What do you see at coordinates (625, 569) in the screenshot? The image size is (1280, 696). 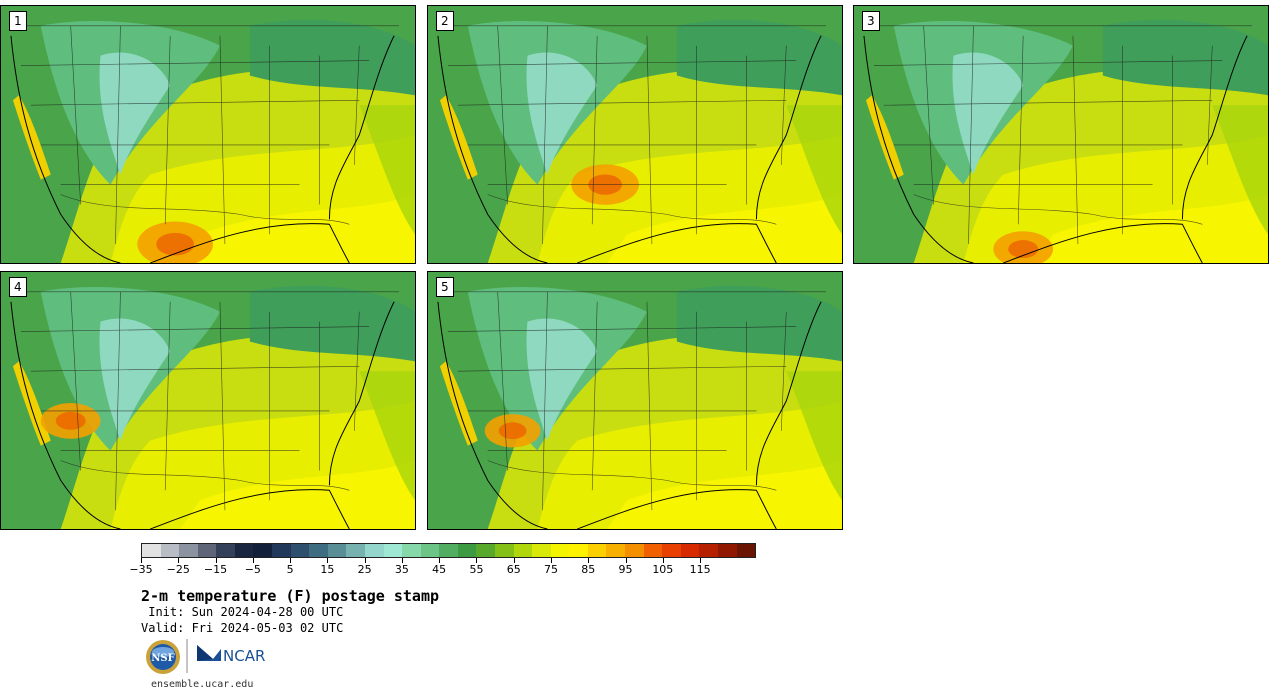 I see `colorbar-tick-label: 95` at bounding box center [625, 569].